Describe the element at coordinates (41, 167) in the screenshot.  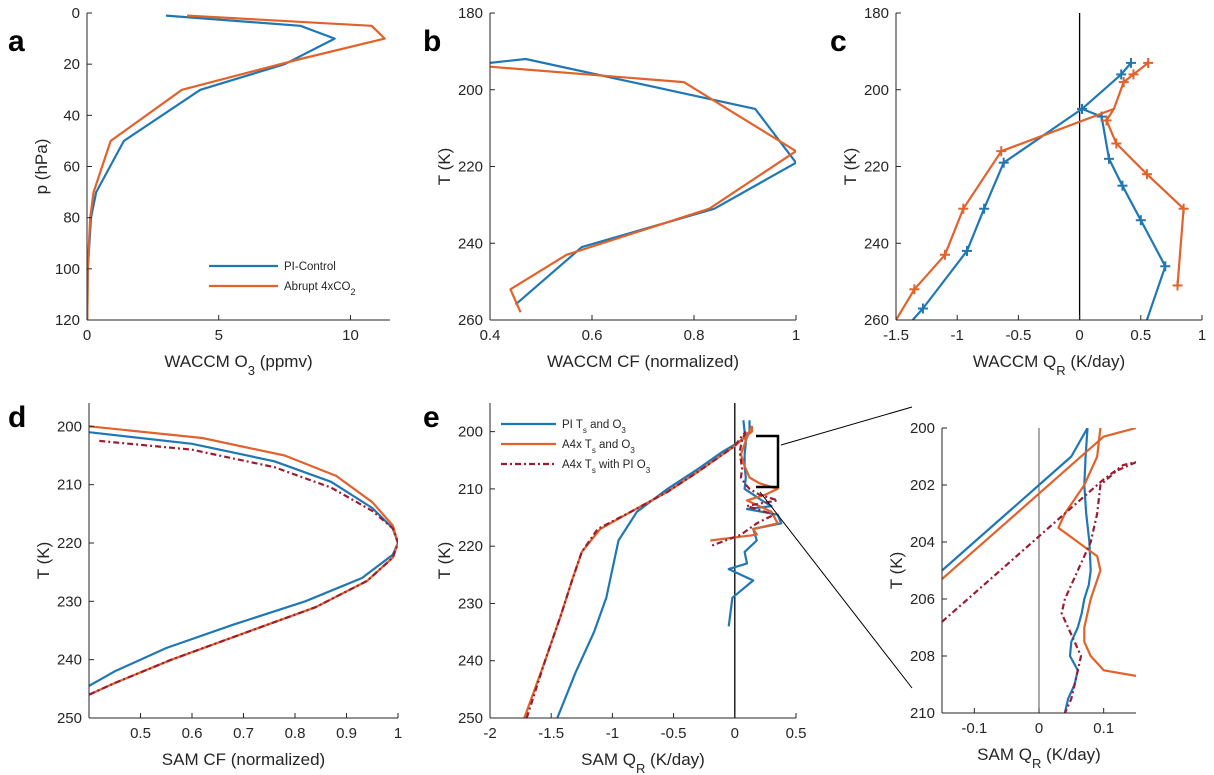
I see `y-axis-label: p (hPa)` at that location.